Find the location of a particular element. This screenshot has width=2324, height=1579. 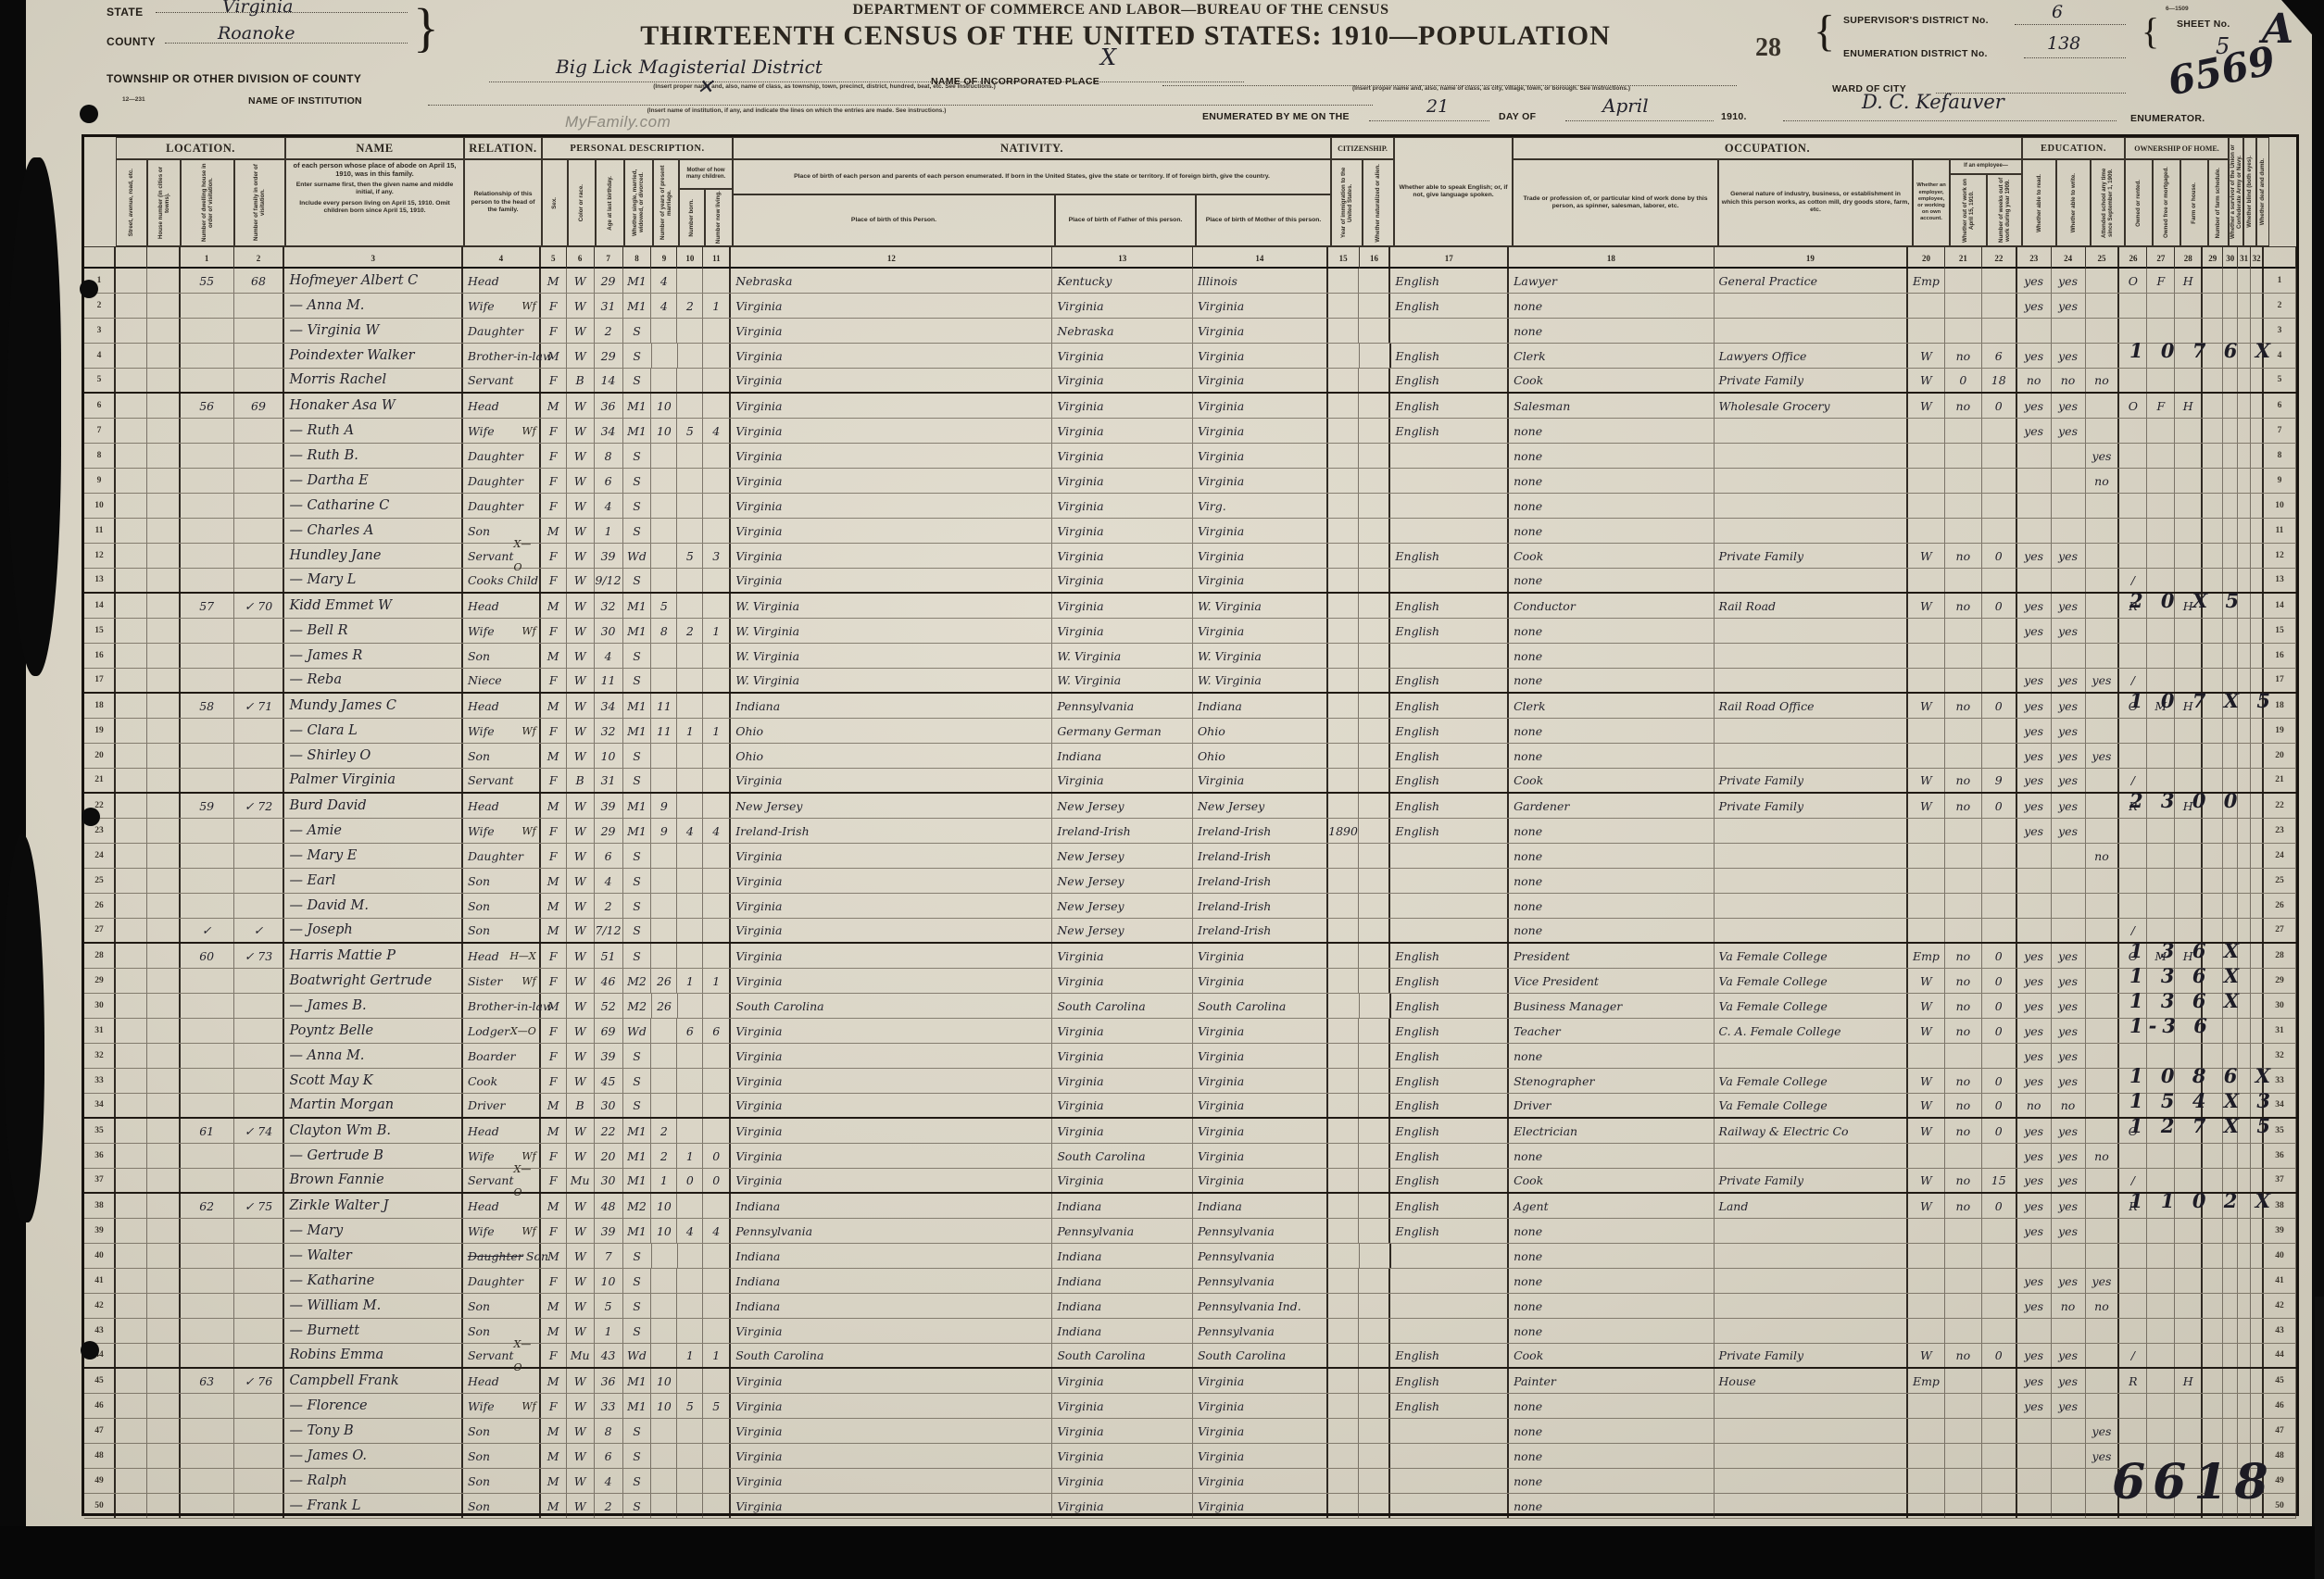

cell-mar: M2 is located at coordinates (637, 1006).